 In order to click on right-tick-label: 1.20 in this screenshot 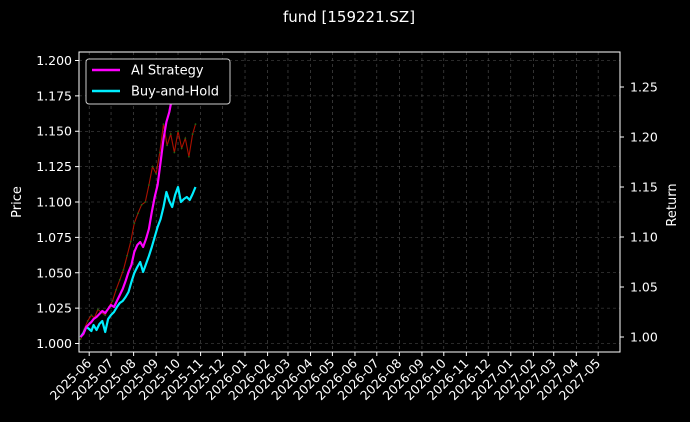, I will do `click(644, 137)`.